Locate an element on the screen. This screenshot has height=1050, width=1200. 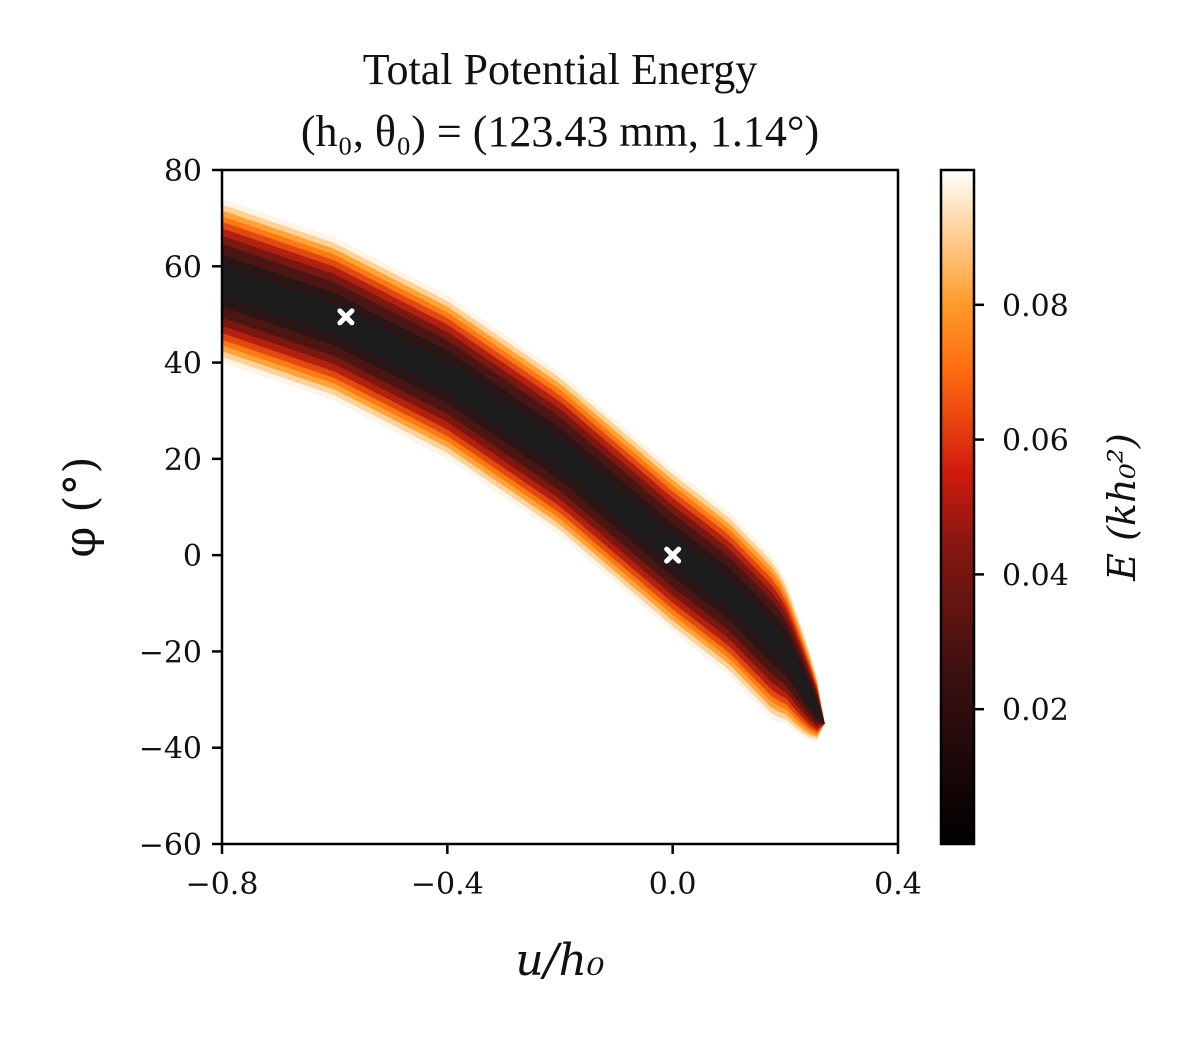
colorbar-ticks: 0.08 0.06 0.04 0.02 is located at coordinates (1021, 508).